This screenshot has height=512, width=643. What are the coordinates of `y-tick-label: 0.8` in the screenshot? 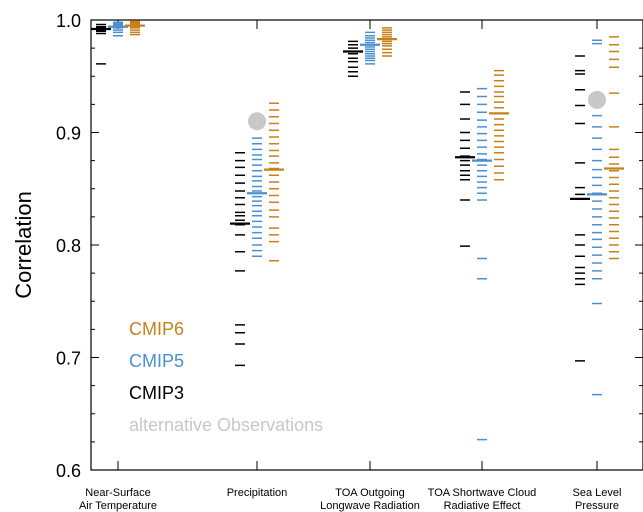 It's located at (68, 246).